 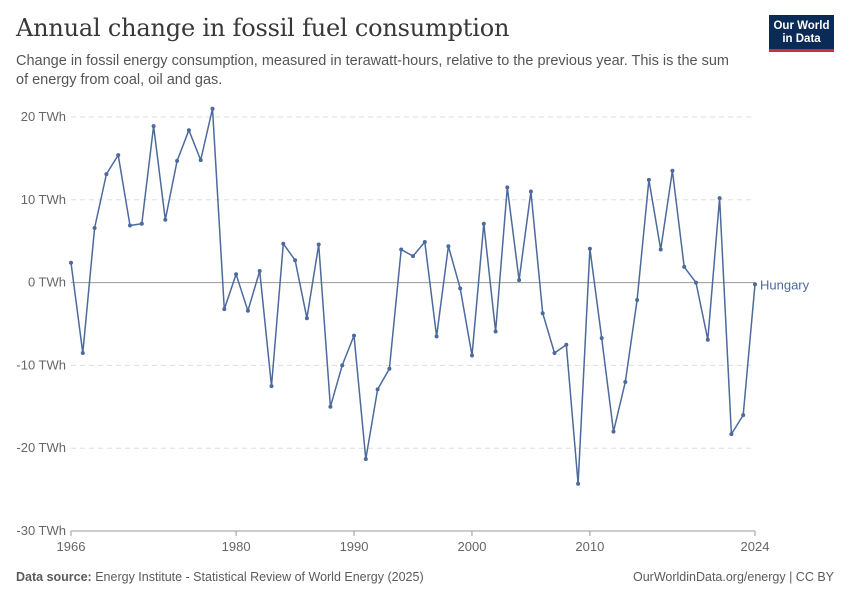 What do you see at coordinates (755, 546) in the screenshot?
I see `x-tick-label: 2024` at bounding box center [755, 546].